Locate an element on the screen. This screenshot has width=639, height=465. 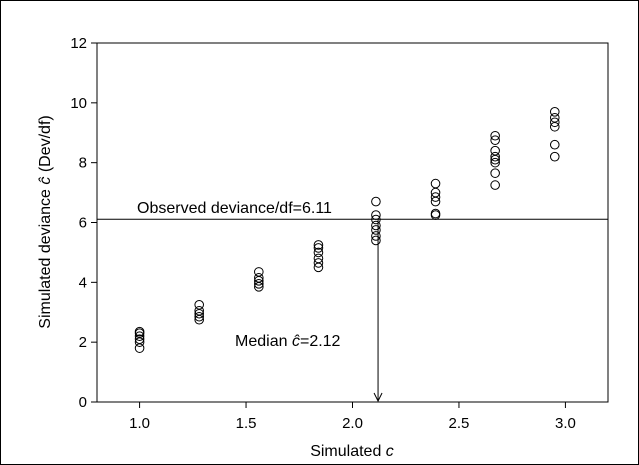
median-arrowhead is located at coordinates (378, 397).